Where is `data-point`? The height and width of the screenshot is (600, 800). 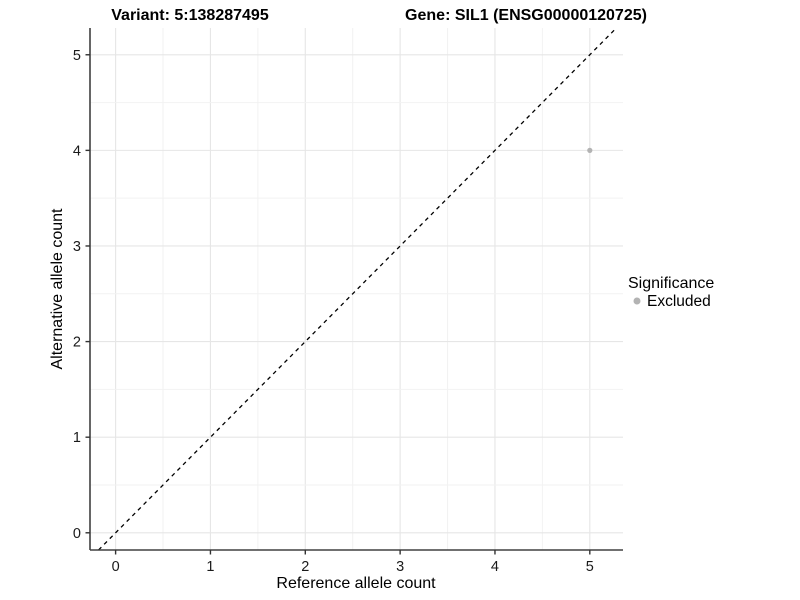 data-point is located at coordinates (590, 150).